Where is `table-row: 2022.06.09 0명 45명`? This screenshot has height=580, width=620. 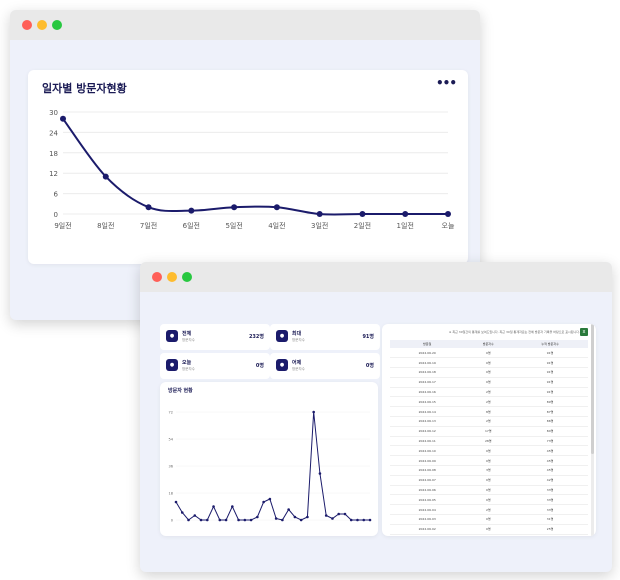 table-row: 2022.06.09 0명 45명 is located at coordinates (489, 461).